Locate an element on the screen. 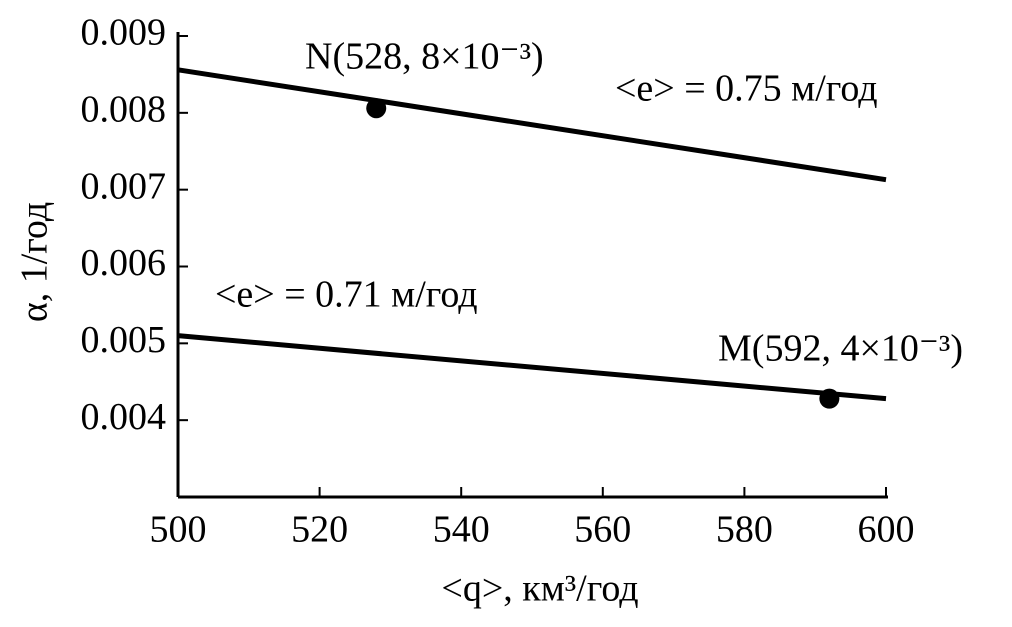  point-label: N(528, 8×10⁻³) is located at coordinates (424, 57).